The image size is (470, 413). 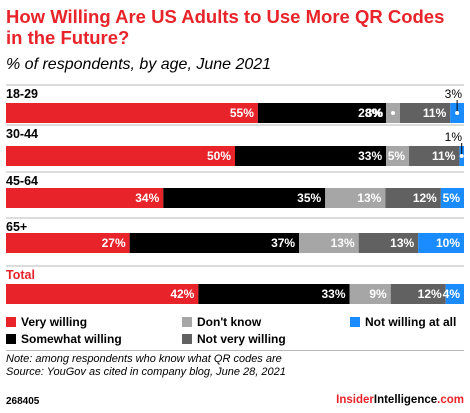 What do you see at coordinates (309, 198) in the screenshot?
I see `data-label-45-64-somewhat-willing: 35%` at bounding box center [309, 198].